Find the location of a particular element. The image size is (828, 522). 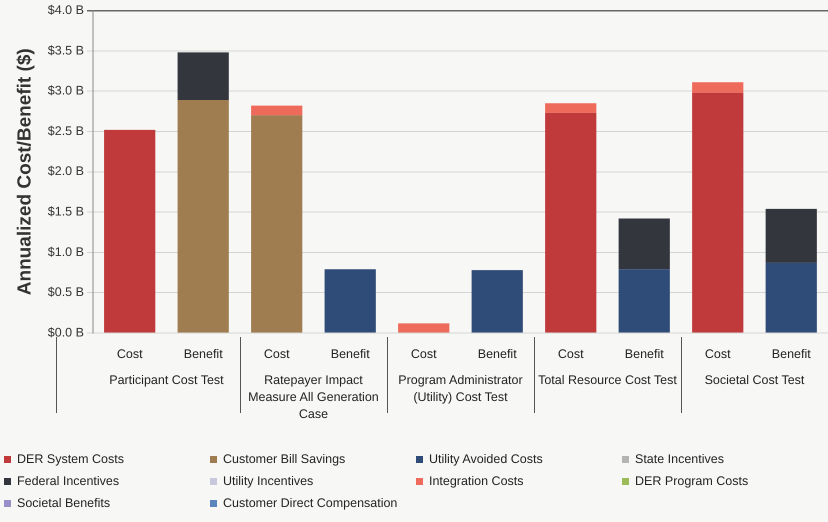

y-tick-label: $2.5 B is located at coordinates (66, 131).